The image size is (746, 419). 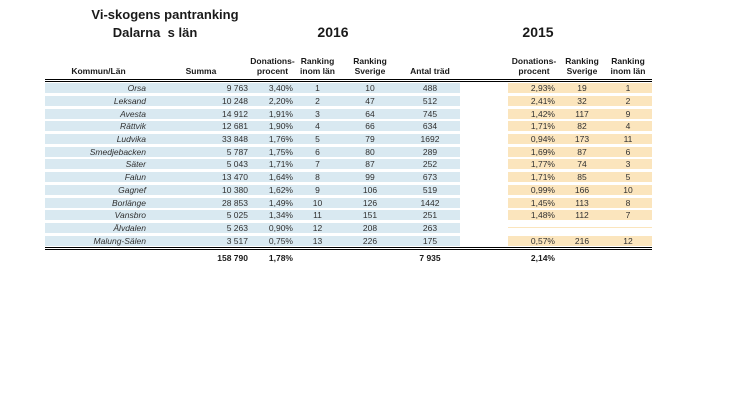 What do you see at coordinates (201, 215) in the screenshot?
I see `cell-summa: 5 025` at bounding box center [201, 215].